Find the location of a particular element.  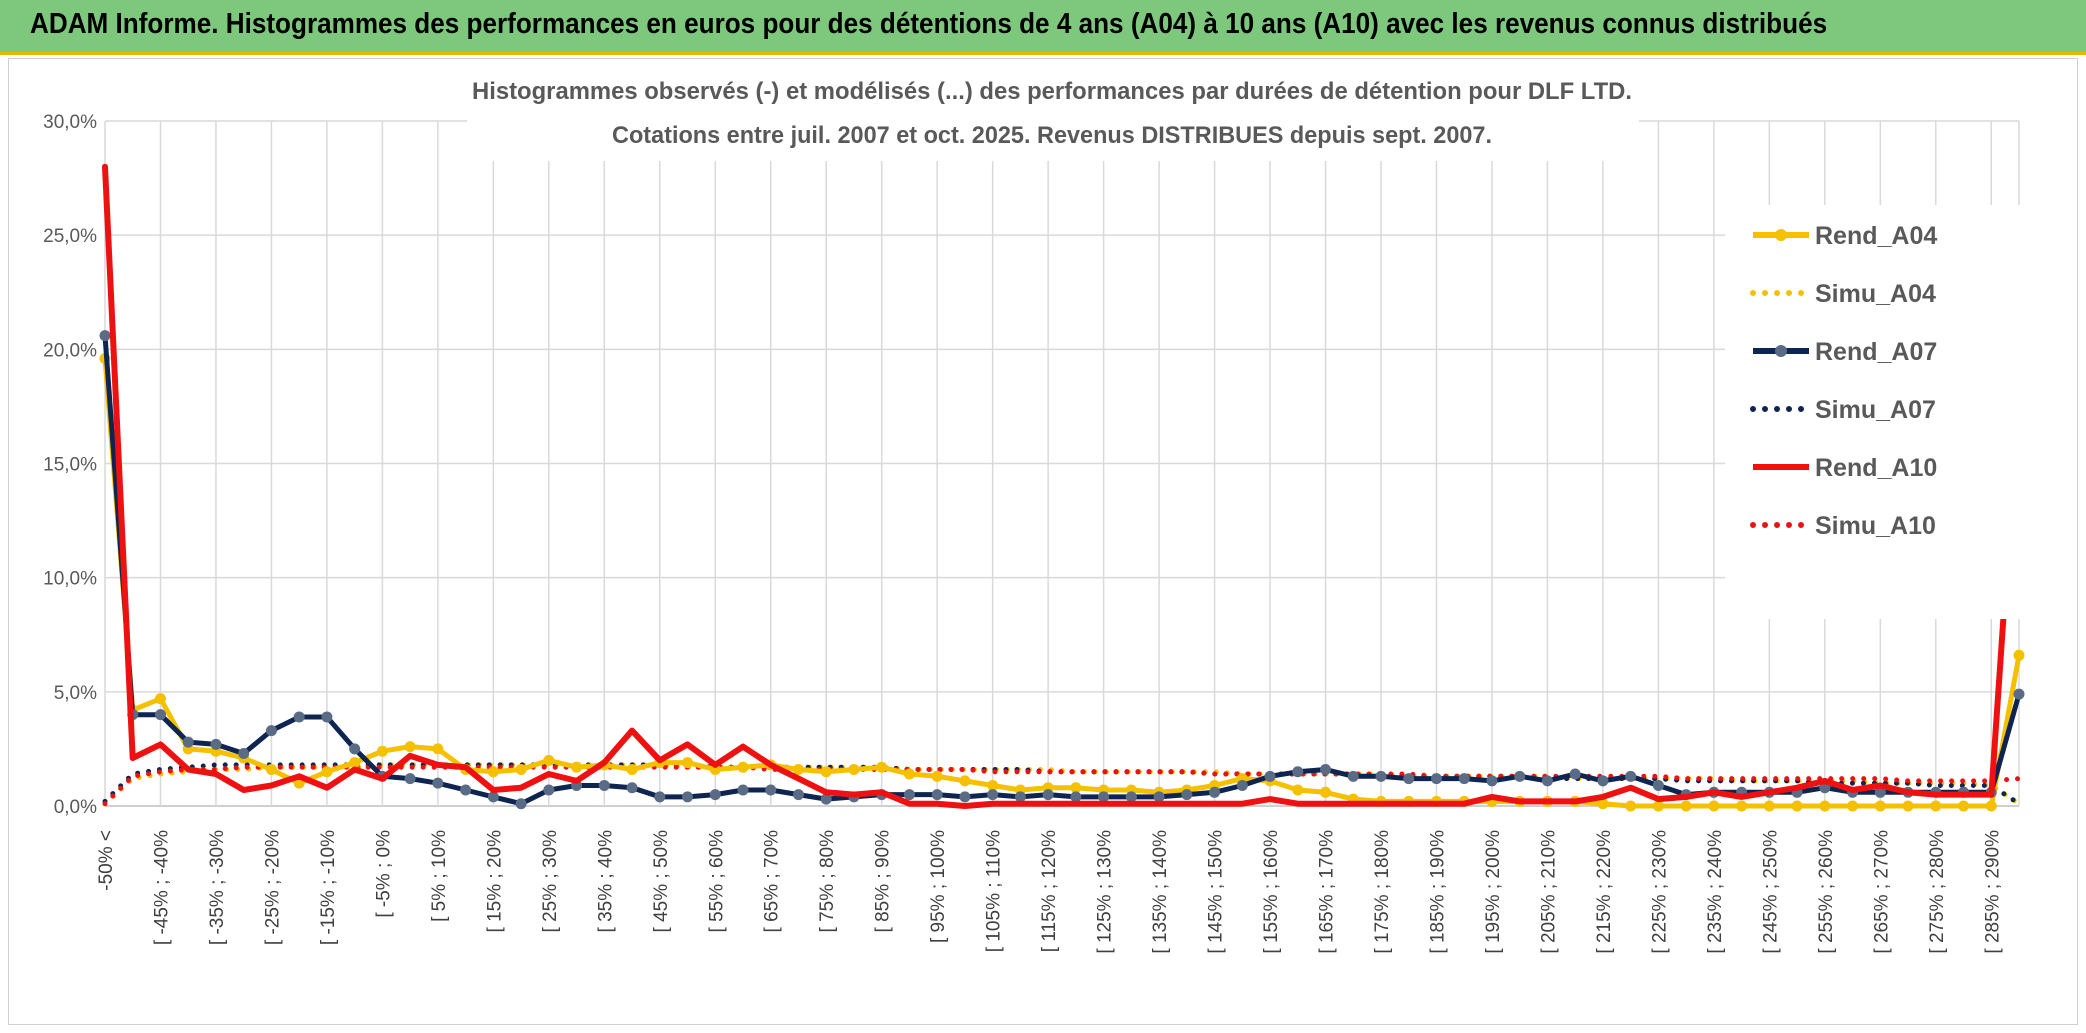

x-tick-label: [ 275% ; 280% is located at coordinates (1937, 892).